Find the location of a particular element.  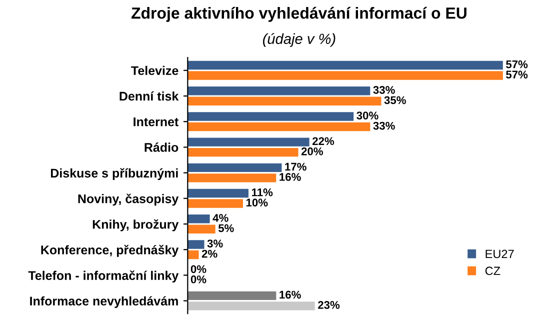

data-label: 10% is located at coordinates (257, 202).